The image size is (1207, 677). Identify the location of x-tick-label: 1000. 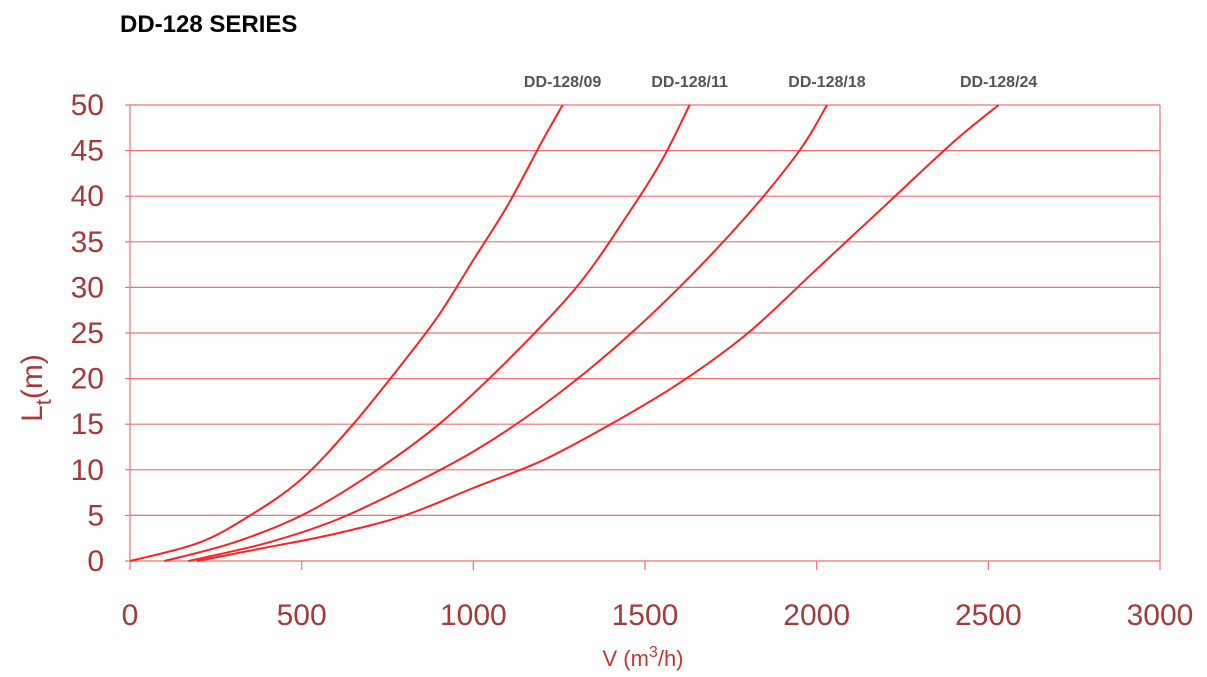
(473, 615).